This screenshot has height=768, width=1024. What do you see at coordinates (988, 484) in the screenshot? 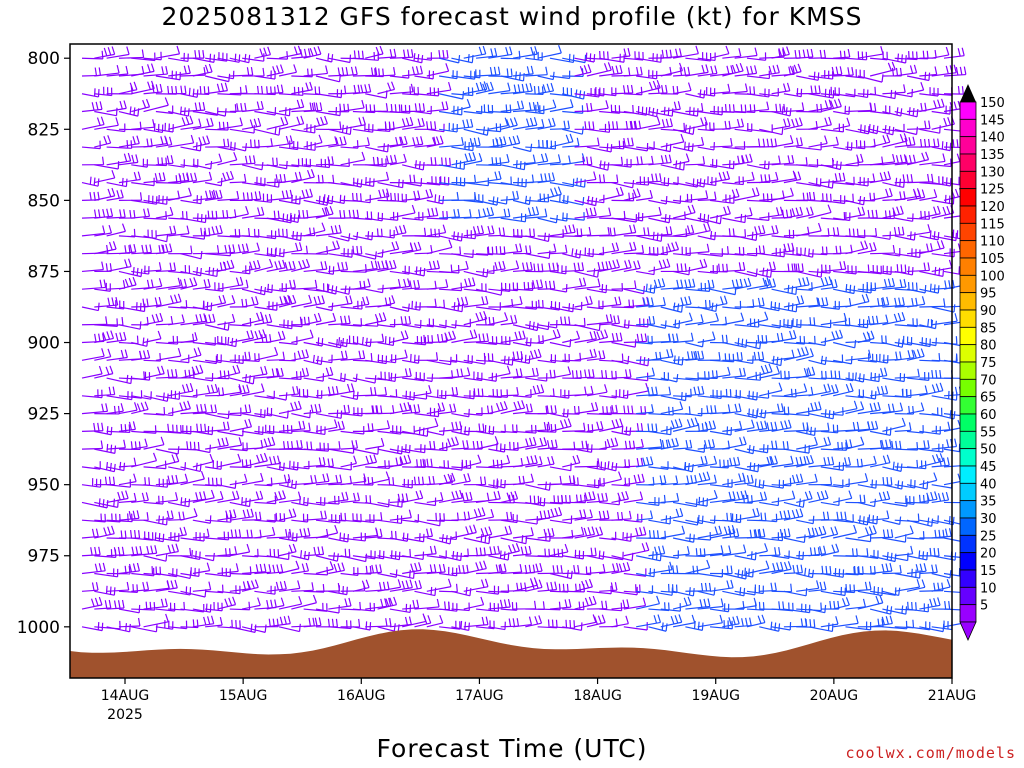
I see `colorbar-label: 40` at bounding box center [988, 484].